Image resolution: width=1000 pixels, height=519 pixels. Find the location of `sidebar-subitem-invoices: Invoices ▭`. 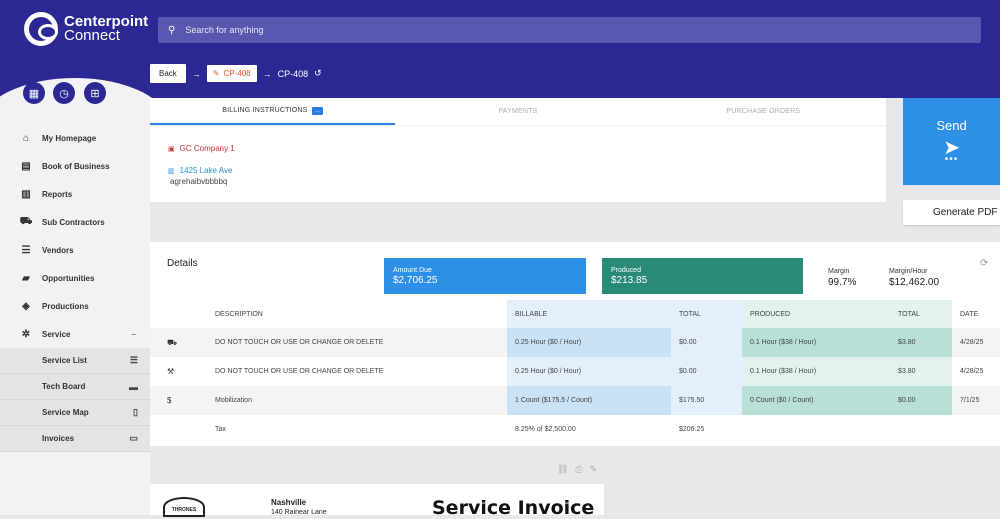

sidebar-subitem-invoices: Invoices ▭ is located at coordinates (75, 439).